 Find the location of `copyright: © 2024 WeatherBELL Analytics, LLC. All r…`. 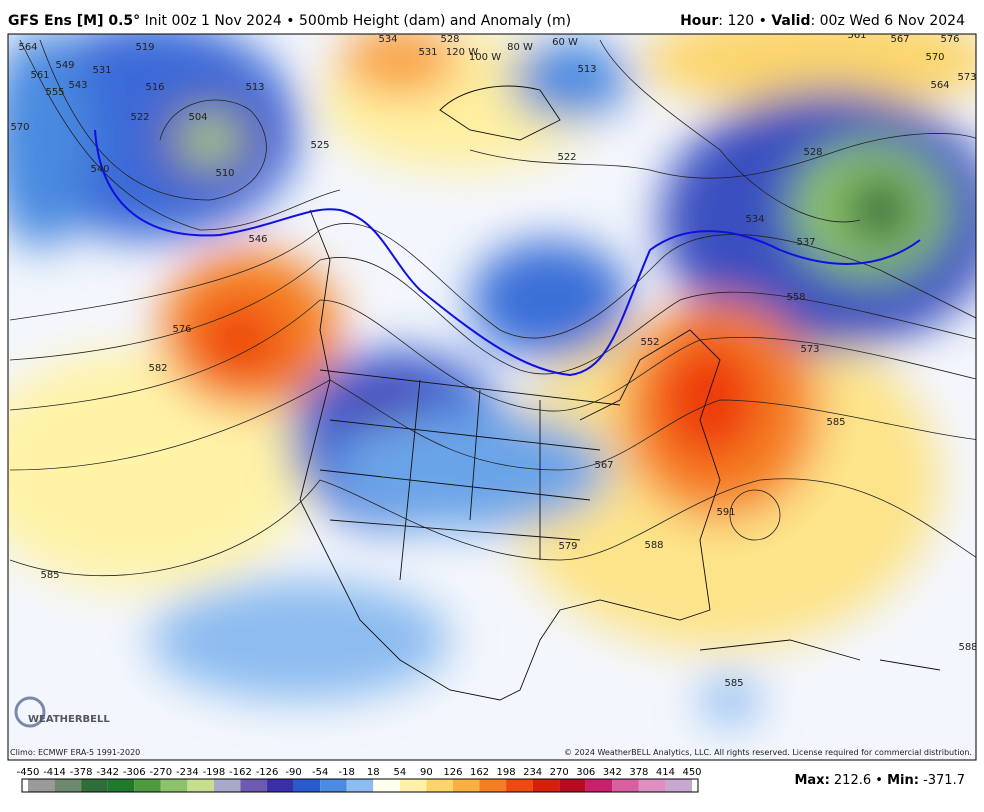

copyright: © 2024 WeatherBELL Analytics, LLC. All r… is located at coordinates (768, 752).